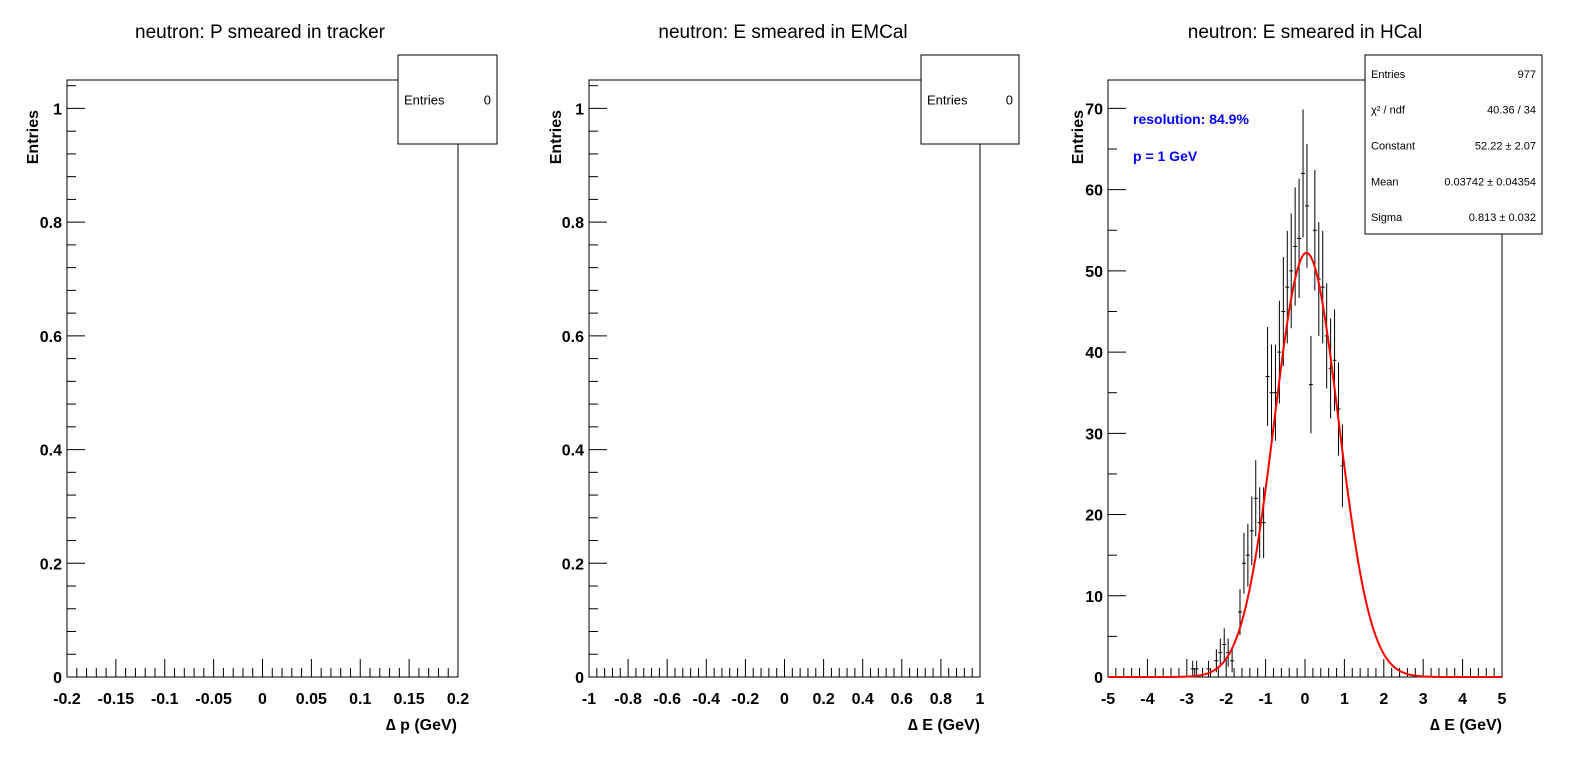  Describe the element at coordinates (260, 32) in the screenshot. I see `chart-title: neutron: P smeared in tracker` at that location.